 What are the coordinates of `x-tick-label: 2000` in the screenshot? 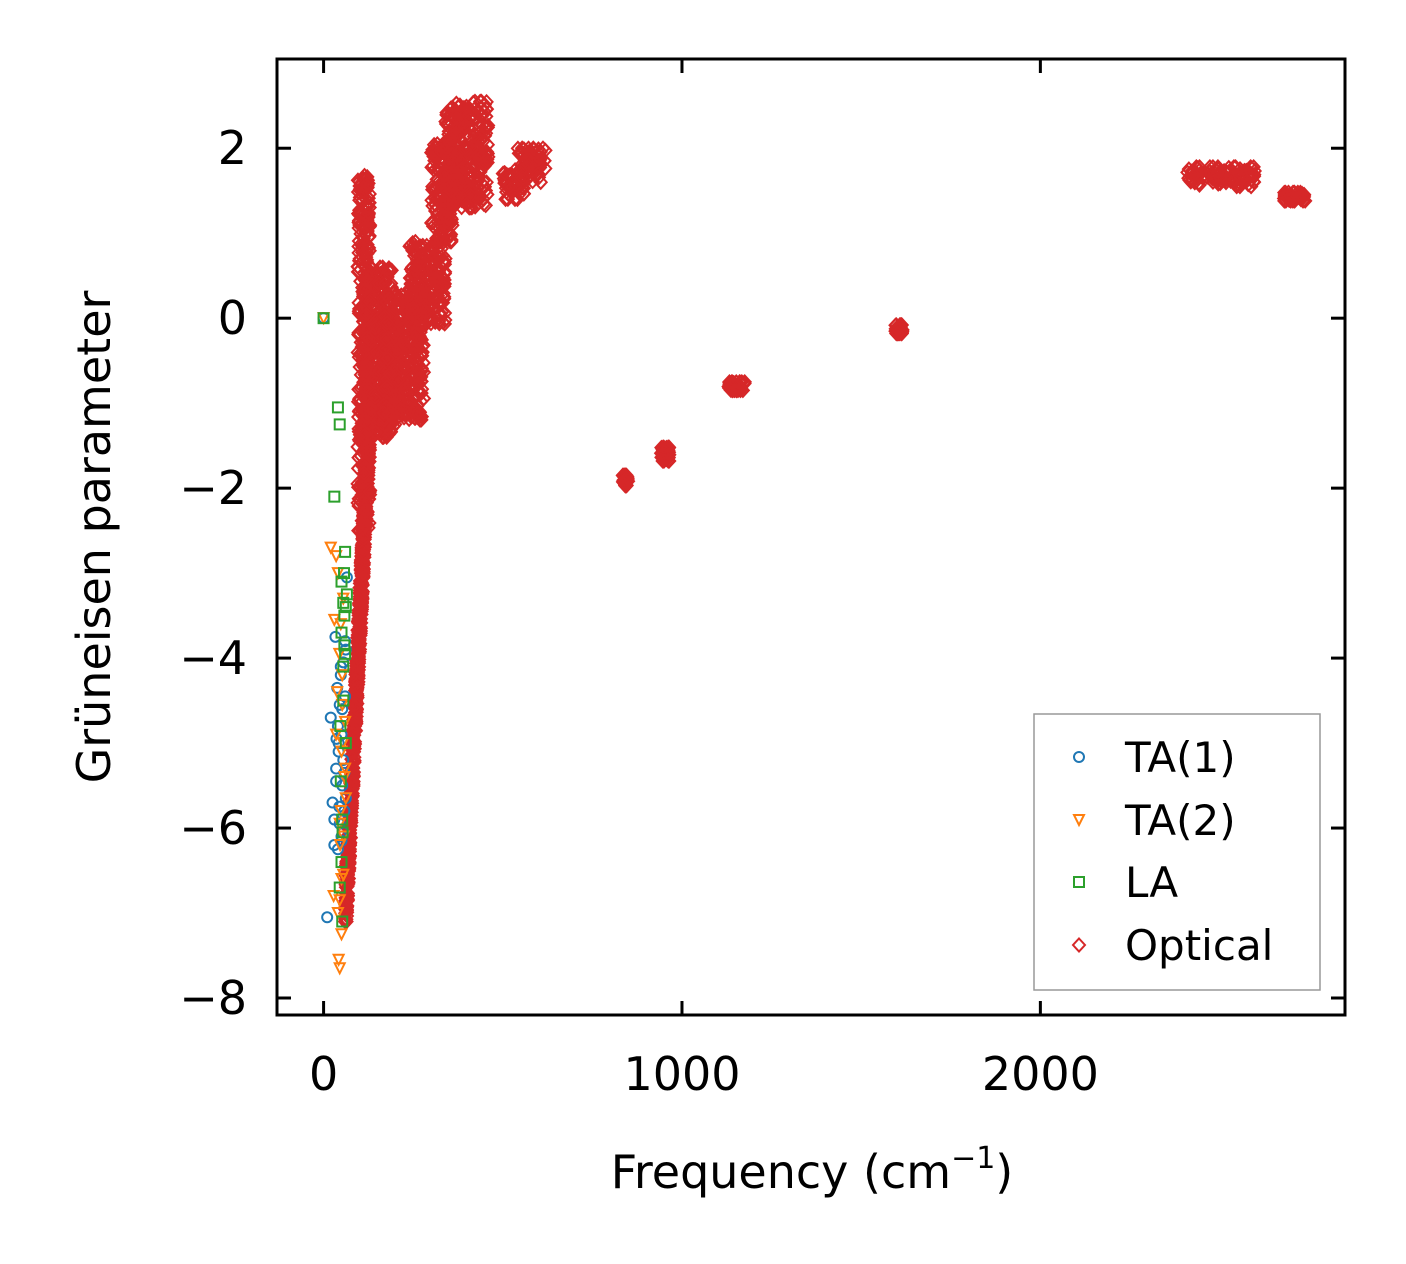 It's located at (1040, 1074).